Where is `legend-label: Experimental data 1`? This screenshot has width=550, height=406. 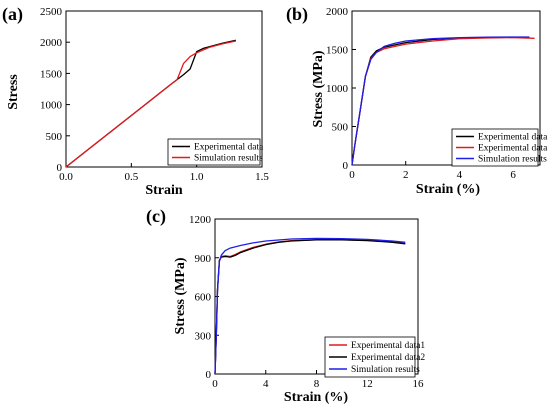 legend-label: Experimental data 1 is located at coordinates (514, 138).